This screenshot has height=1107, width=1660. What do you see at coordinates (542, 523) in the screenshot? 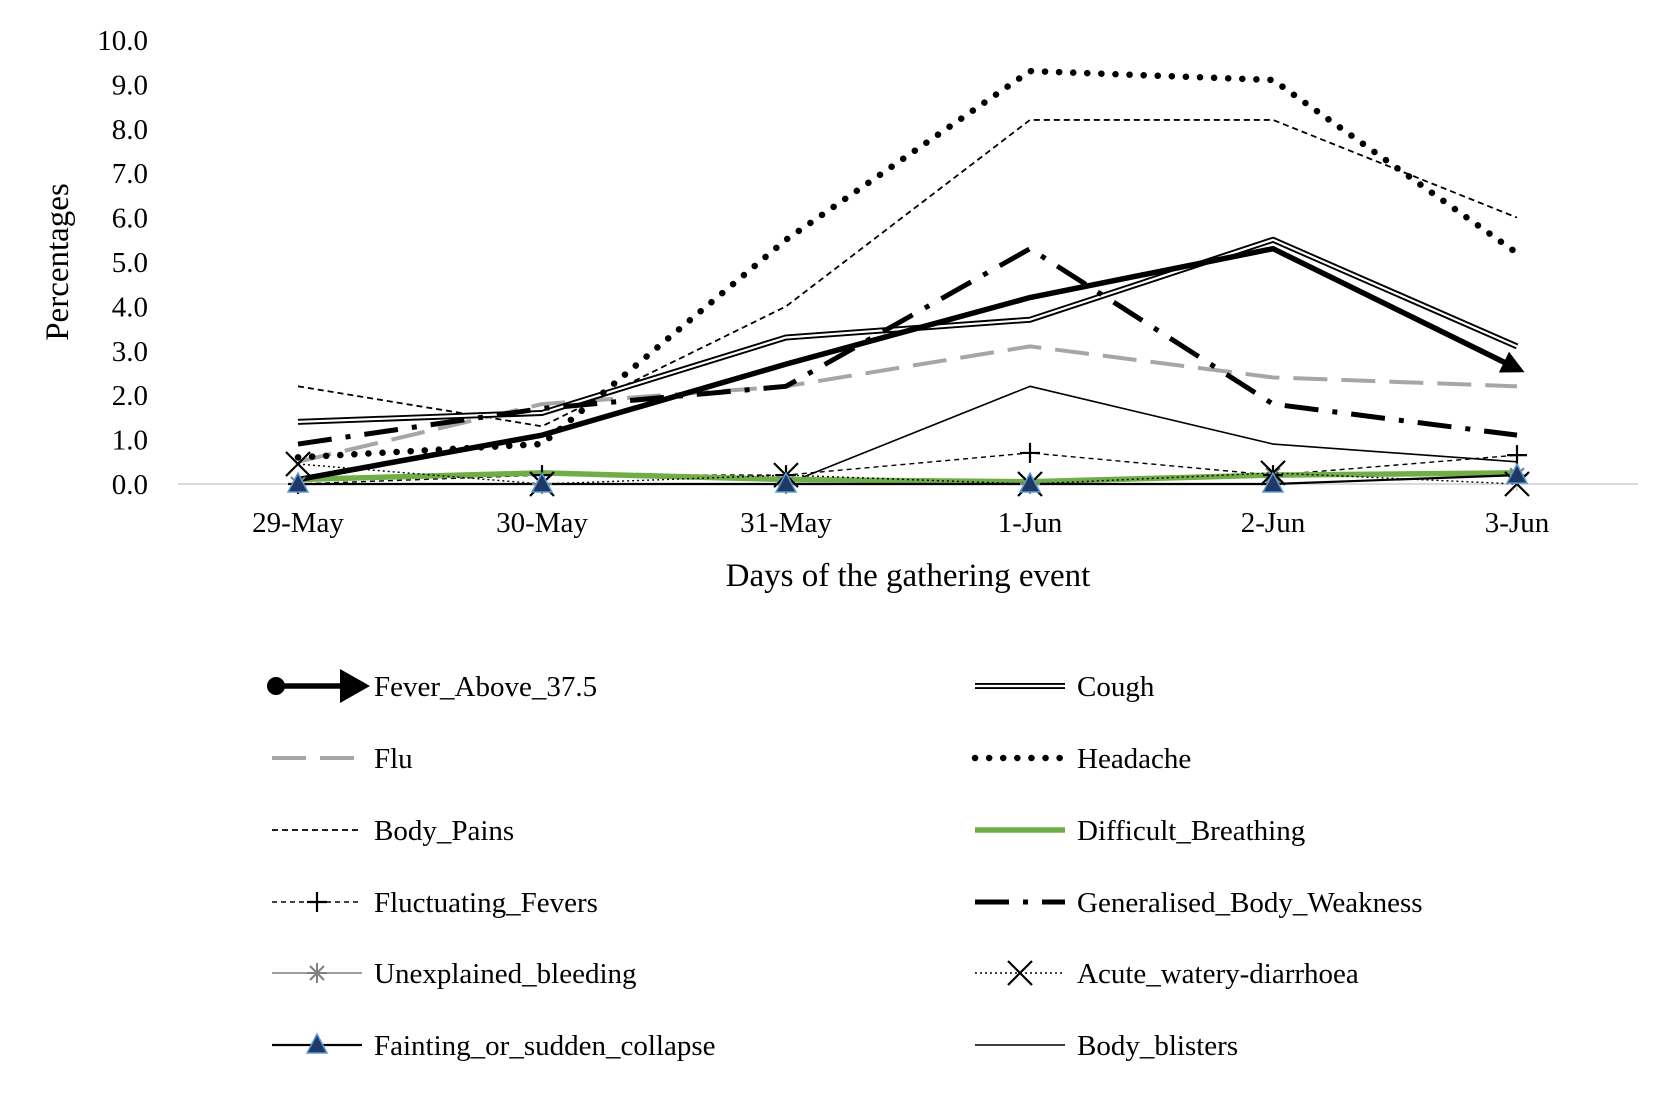
I see `x-tick-label: 30-May` at bounding box center [542, 523].